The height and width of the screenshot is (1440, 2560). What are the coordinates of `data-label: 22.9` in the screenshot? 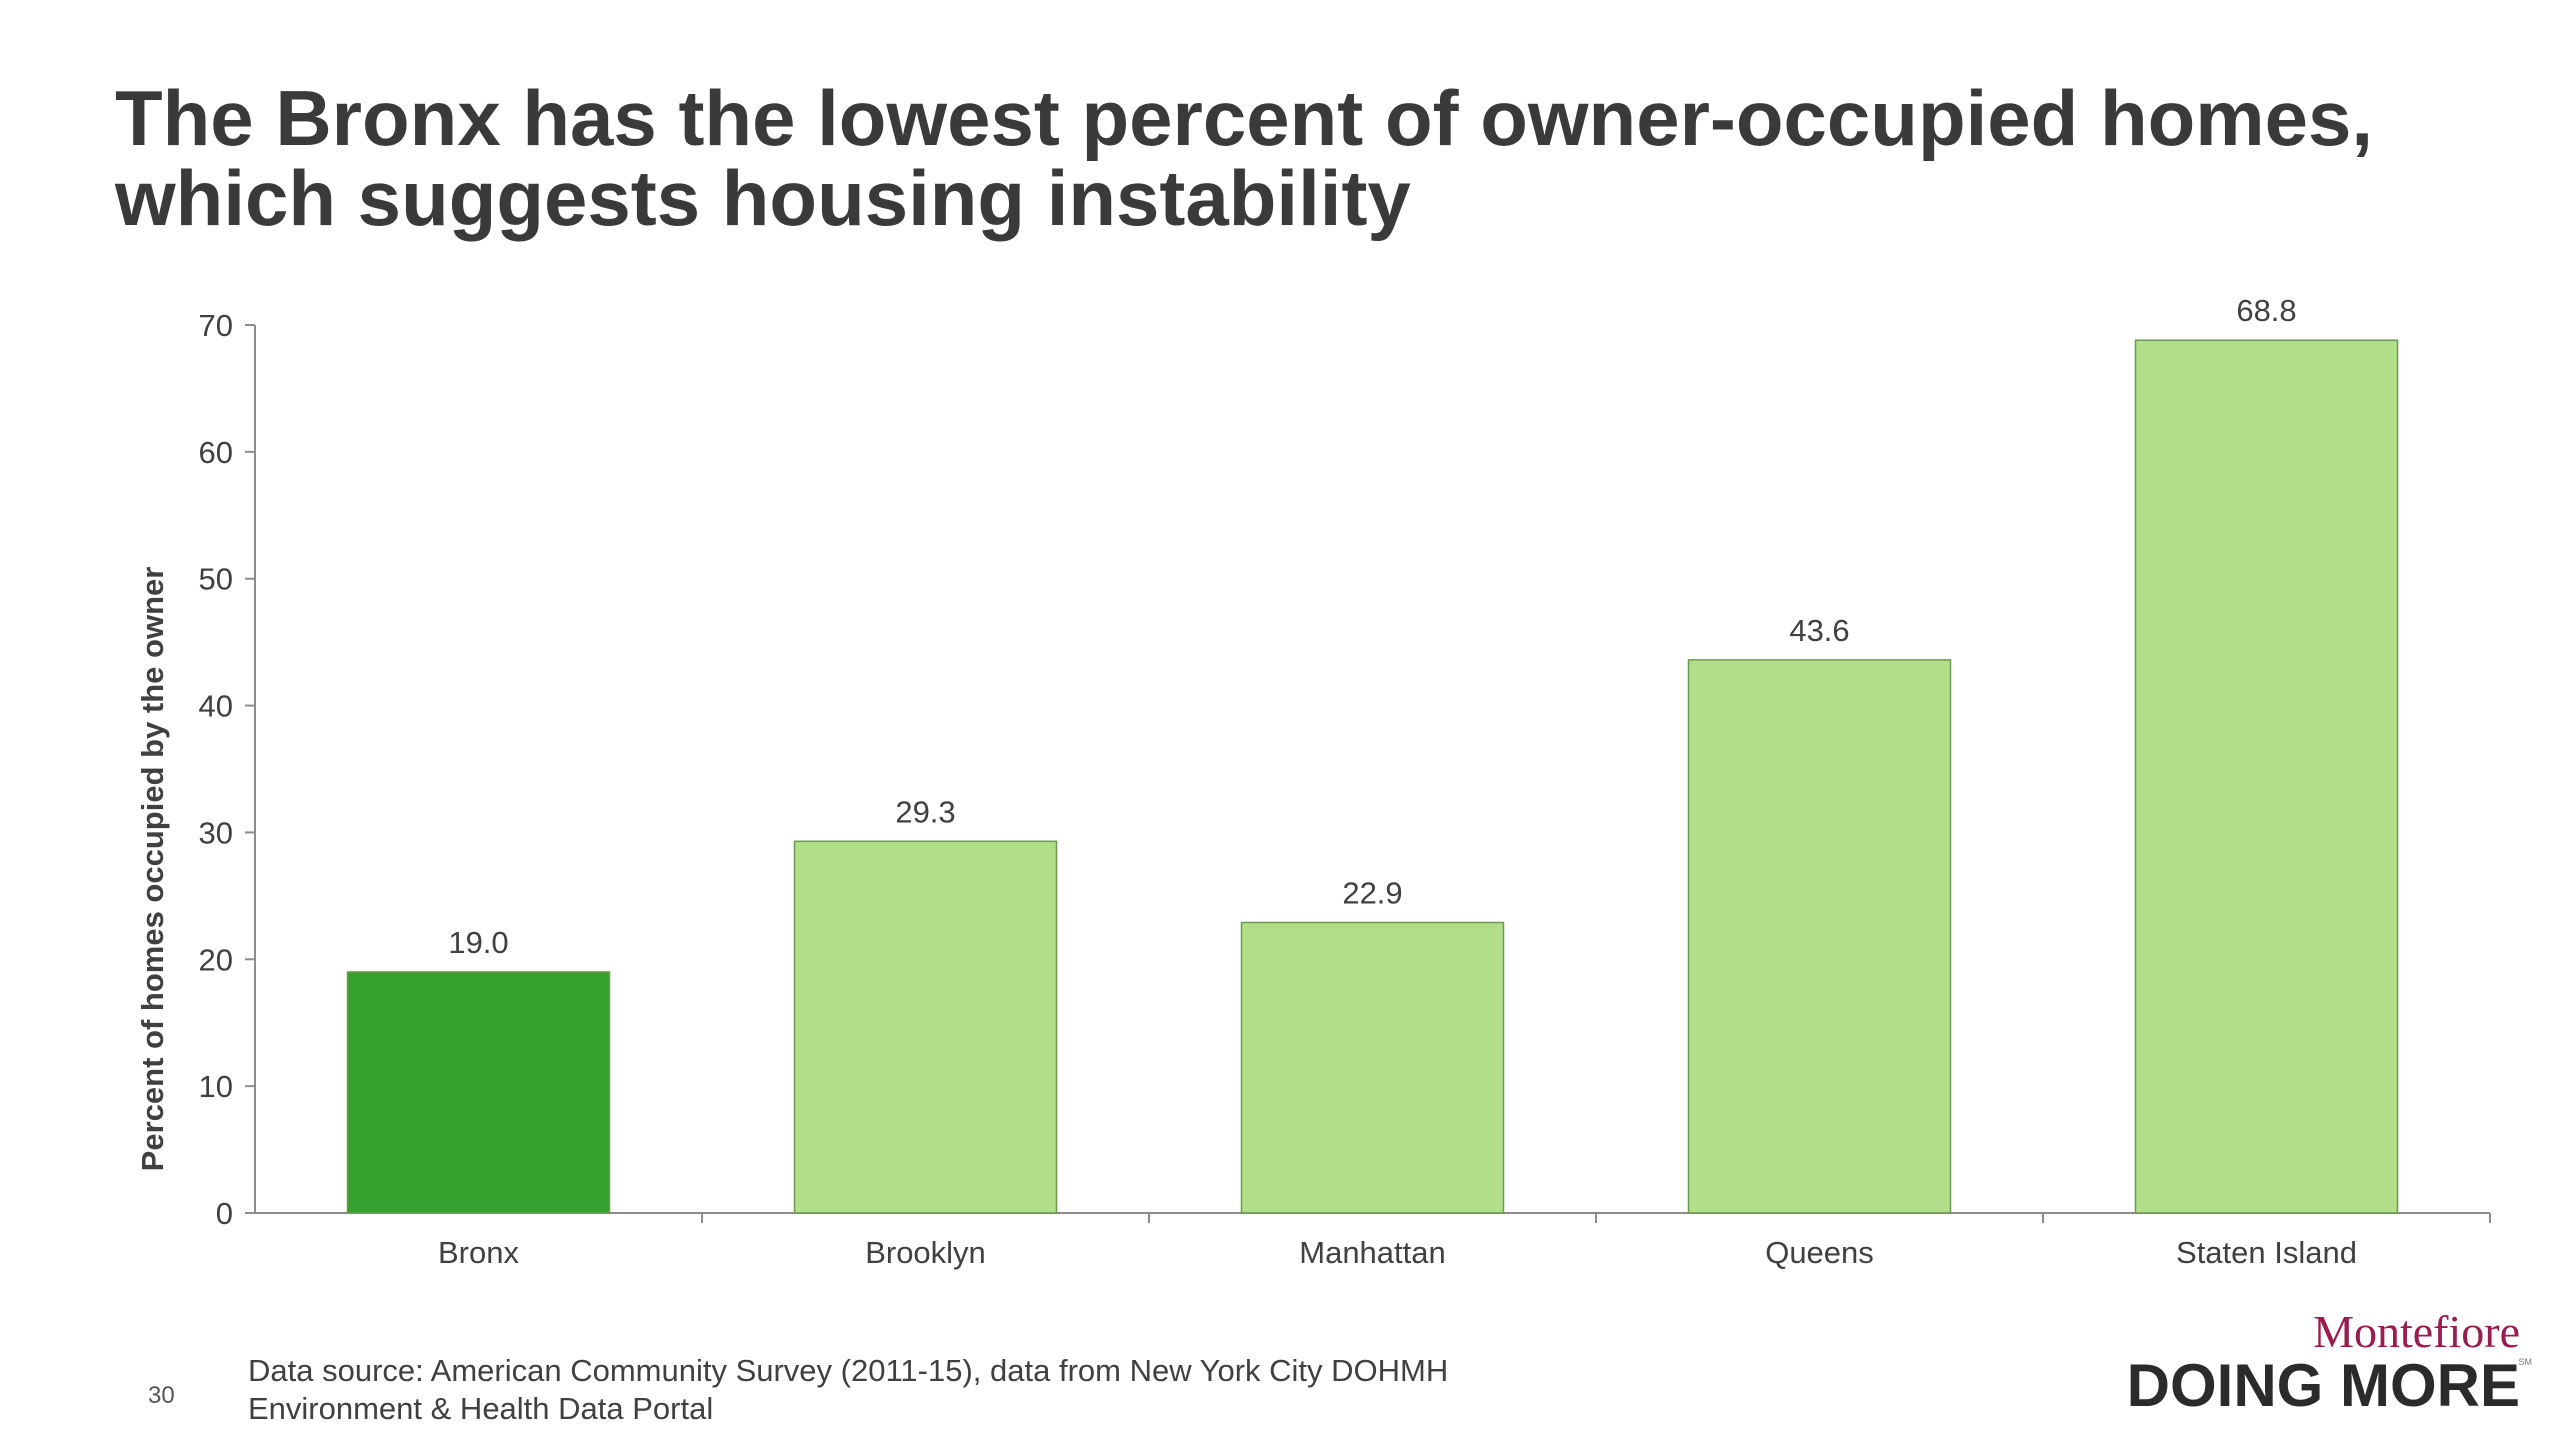 It's located at (1372, 892).